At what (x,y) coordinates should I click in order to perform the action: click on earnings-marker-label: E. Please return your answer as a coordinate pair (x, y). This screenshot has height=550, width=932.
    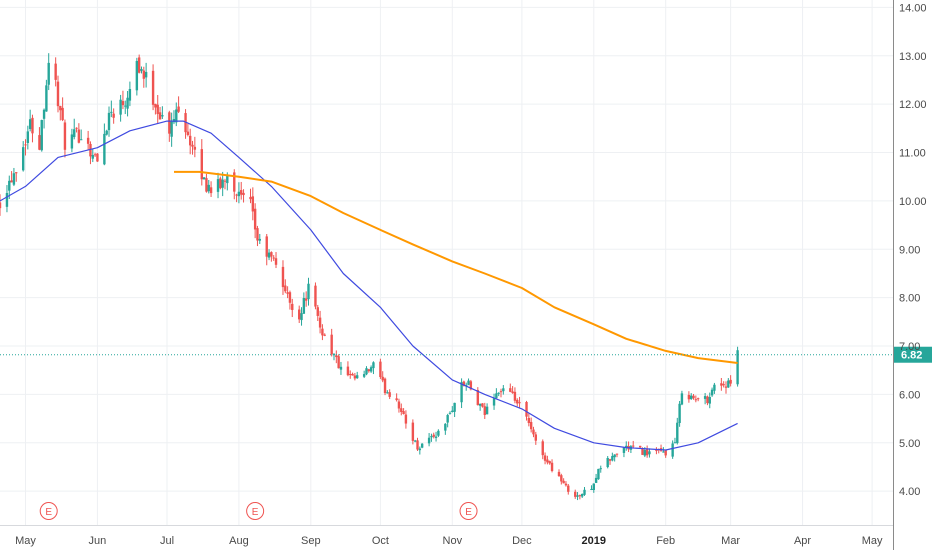
    Looking at the image, I should click on (468, 512).